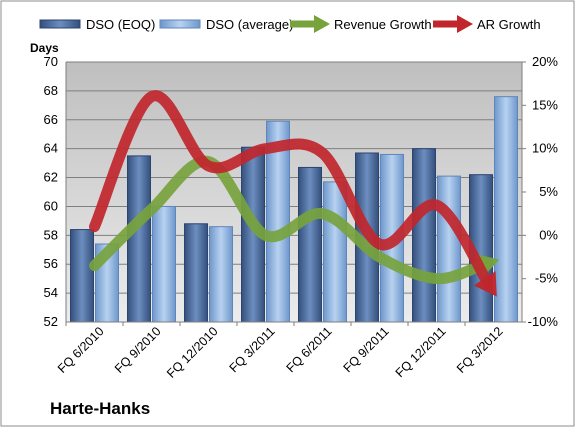 The width and height of the screenshot is (575, 427). I want to click on left-tick-label: 68, so click(51, 90).